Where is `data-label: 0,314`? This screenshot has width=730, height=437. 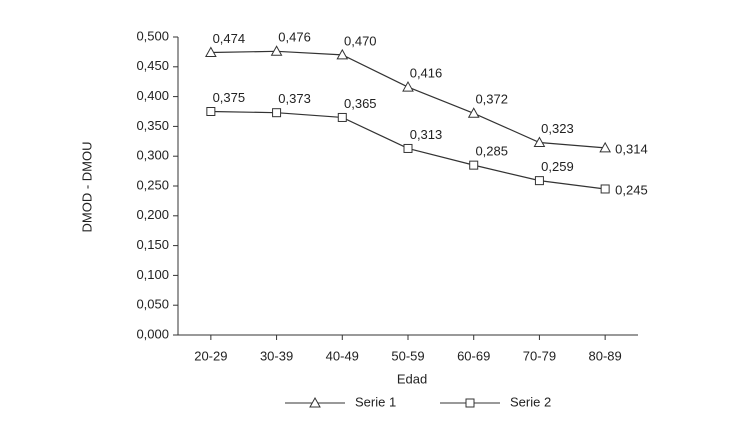
data-label: 0,314 is located at coordinates (631, 148).